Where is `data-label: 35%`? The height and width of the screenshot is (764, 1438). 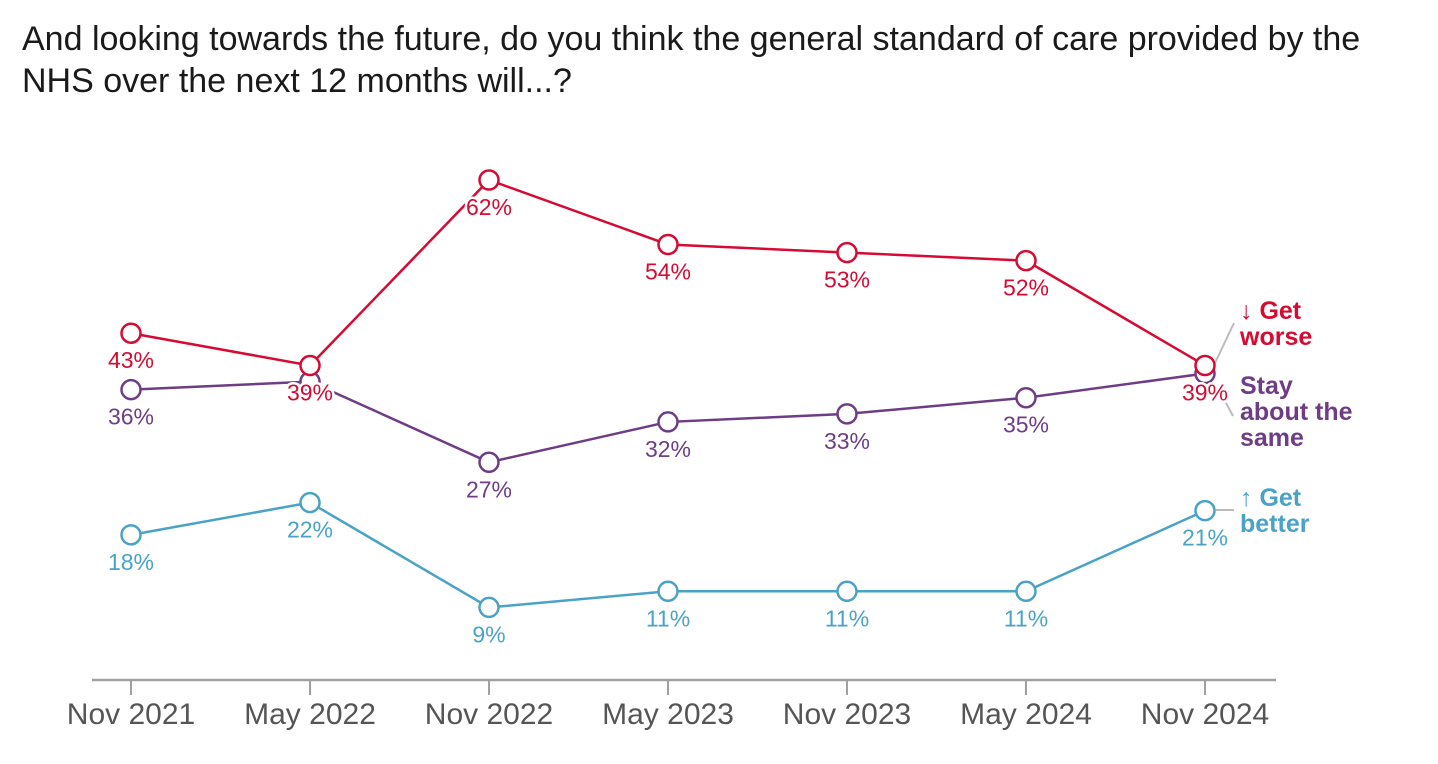
data-label: 35% is located at coordinates (1026, 425).